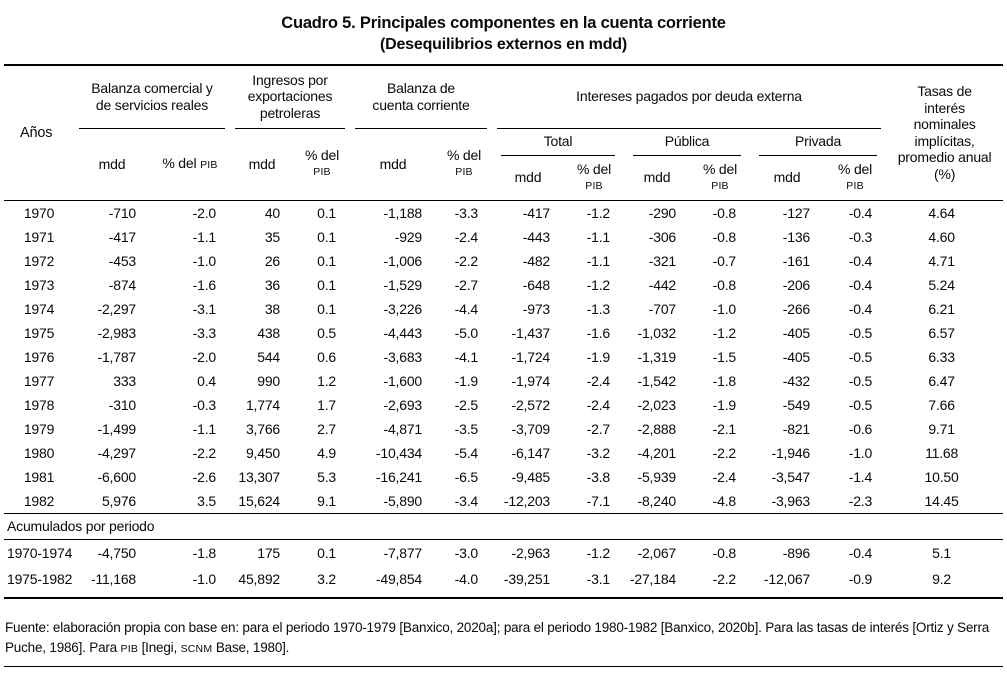 The height and width of the screenshot is (681, 1007). What do you see at coordinates (941, 356) in the screenshot?
I see `value-cell: 6.33` at bounding box center [941, 356].